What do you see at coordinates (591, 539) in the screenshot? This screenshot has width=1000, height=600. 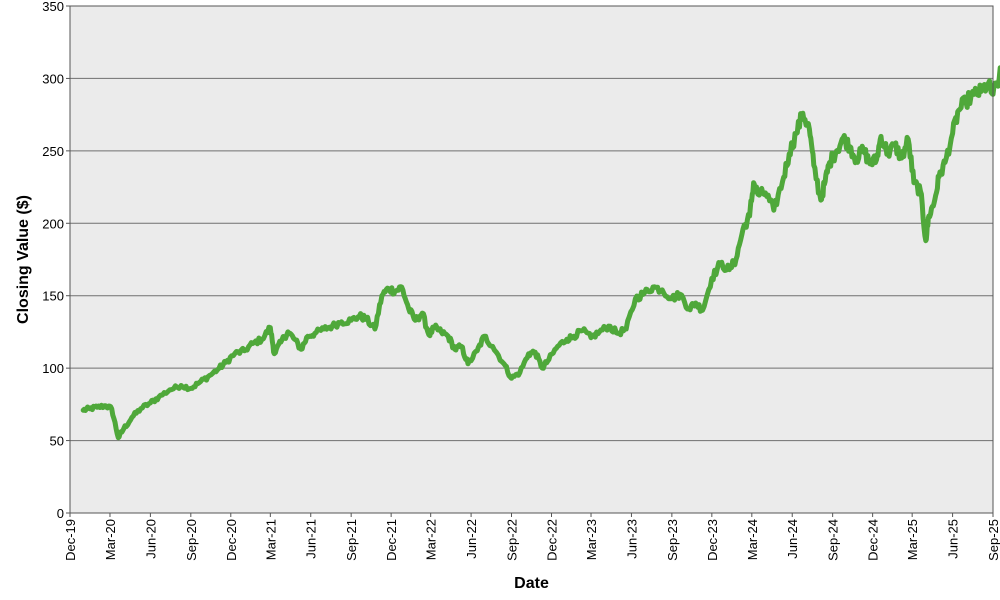 I see `x-tick-label: Mar-23` at bounding box center [591, 539].